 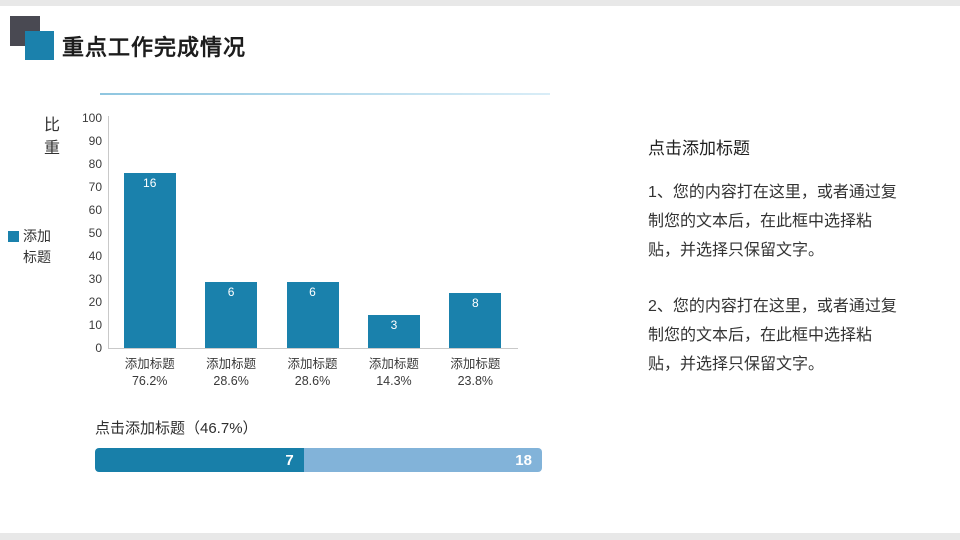 I want to click on title-decoration-square-teal, so click(x=39, y=45).